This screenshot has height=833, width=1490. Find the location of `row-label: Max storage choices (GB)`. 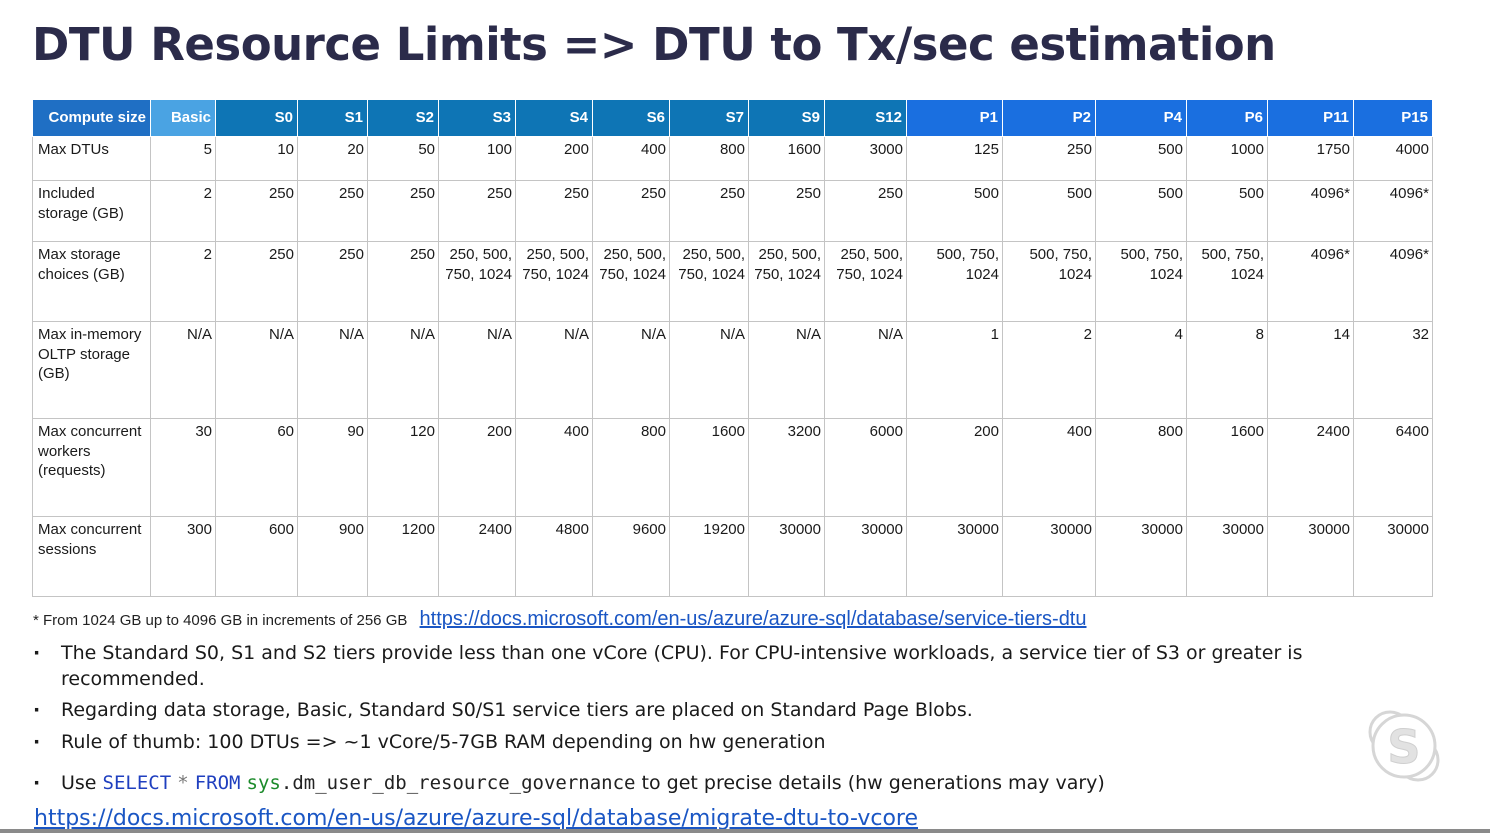

row-label: Max storage choices (GB) is located at coordinates (91, 281).